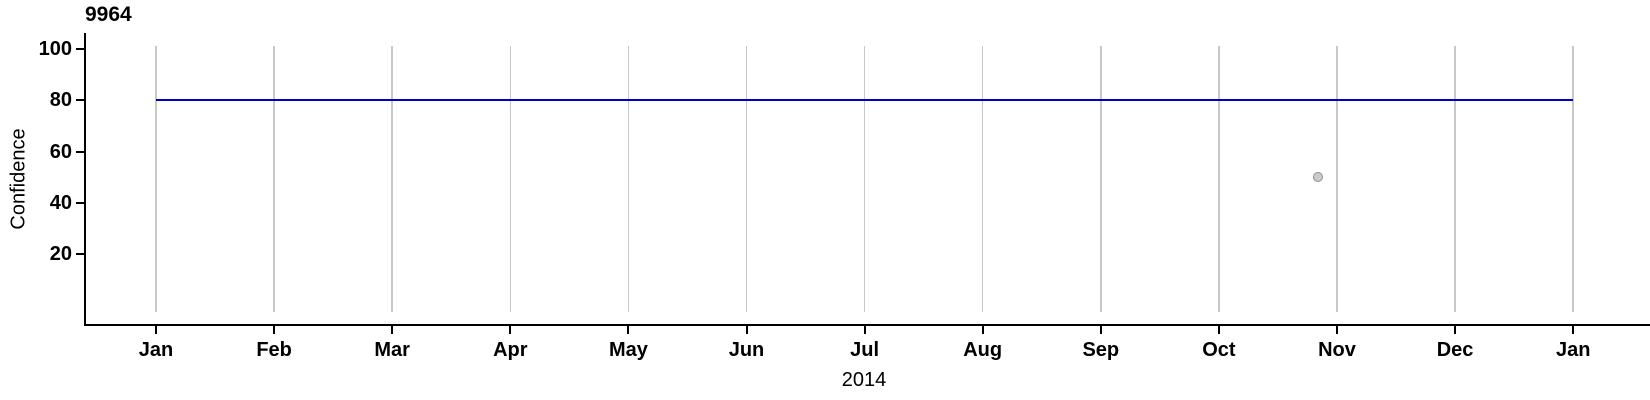 This screenshot has width=1650, height=400. What do you see at coordinates (510, 350) in the screenshot?
I see `x-axis-tick-label: Apr` at bounding box center [510, 350].